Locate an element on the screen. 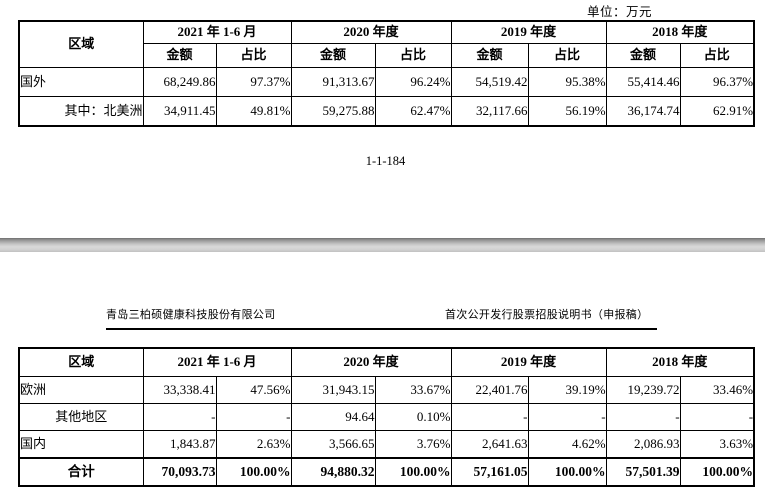  ratio-cell: 33.46% is located at coordinates (717, 390).